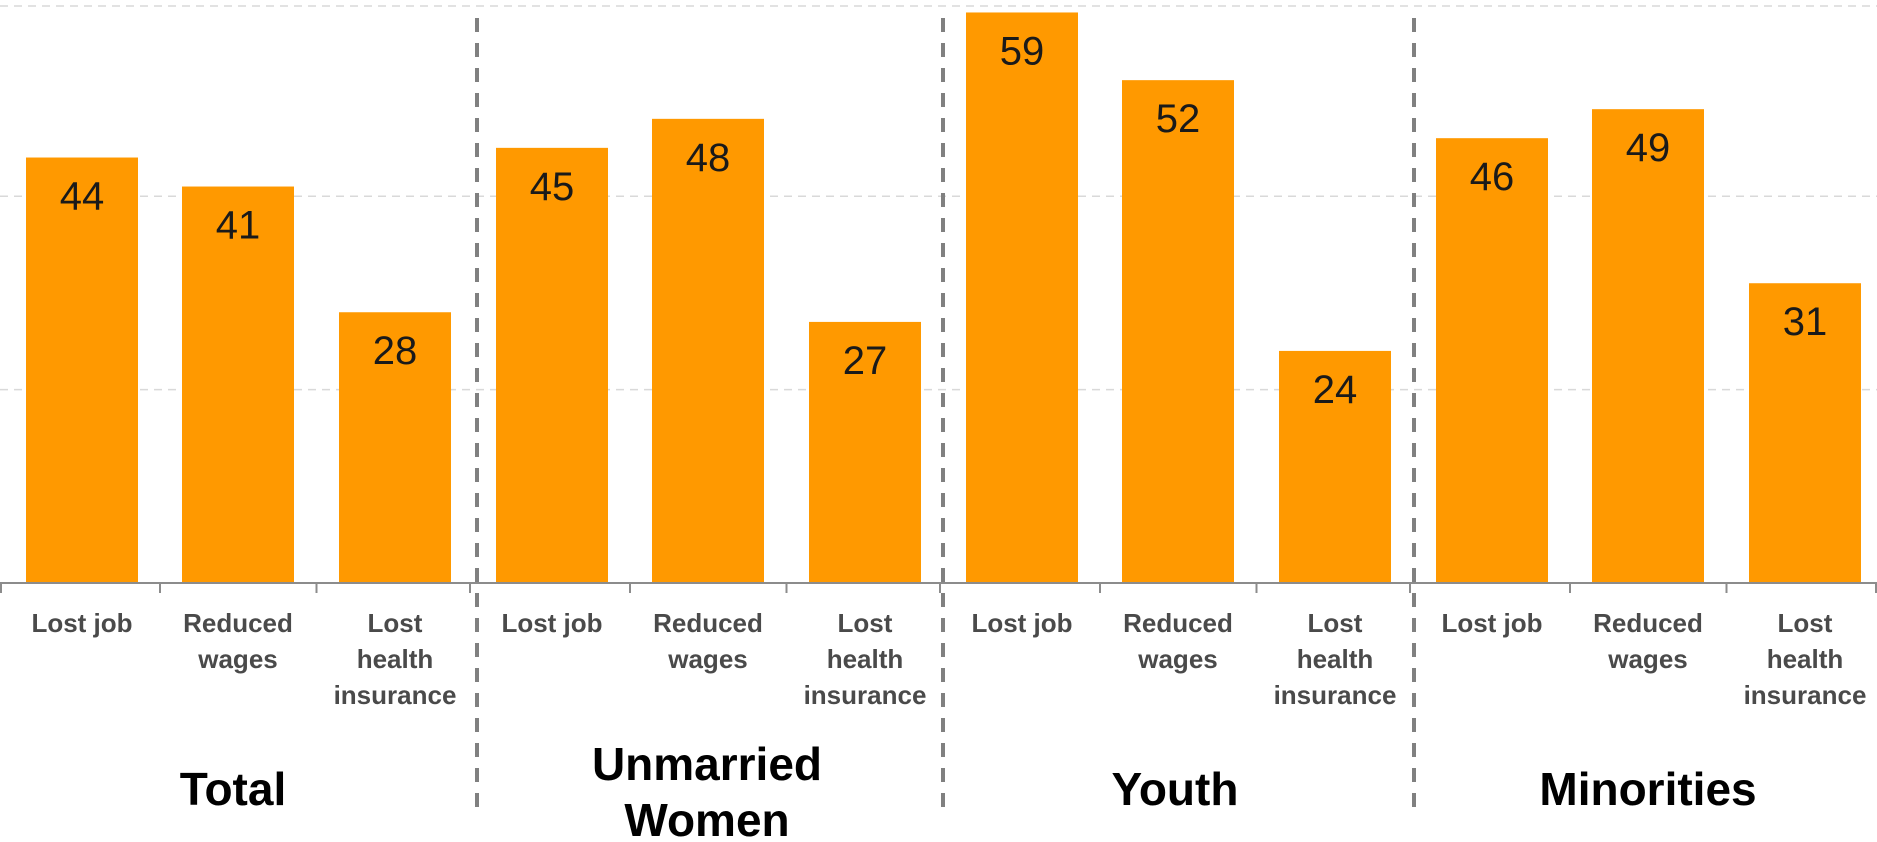 The image size is (1877, 842). Describe the element at coordinates (238, 226) in the screenshot. I see `bar-value-label: 41` at that location.